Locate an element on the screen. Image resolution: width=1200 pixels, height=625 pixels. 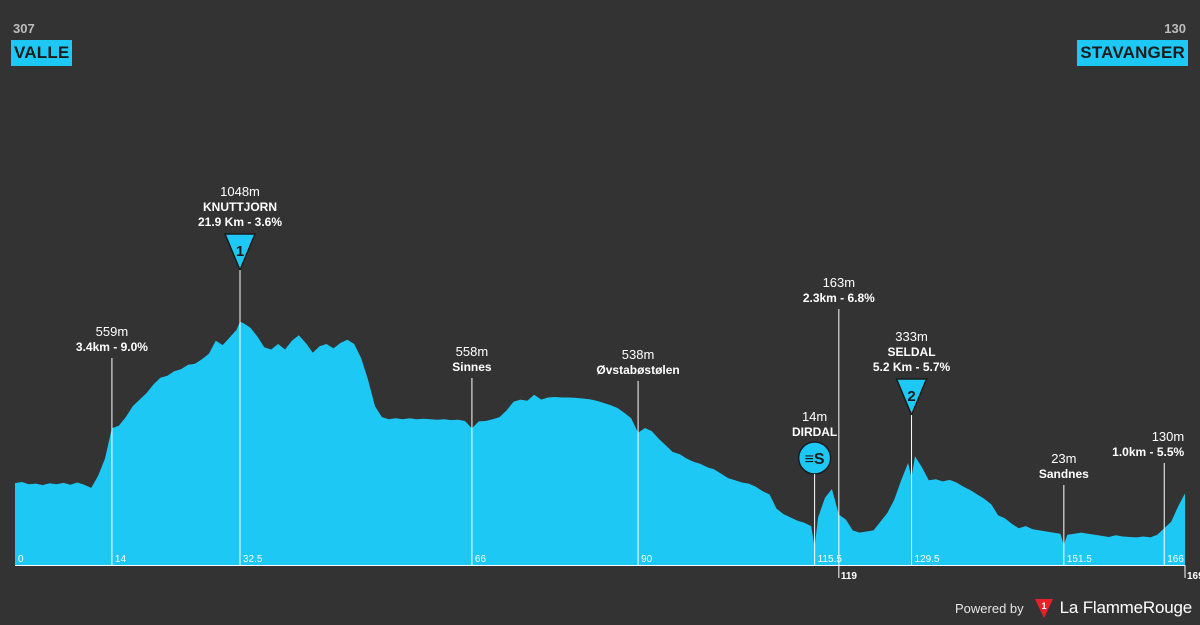
tick-label-0: 0 is located at coordinates (21, 559).